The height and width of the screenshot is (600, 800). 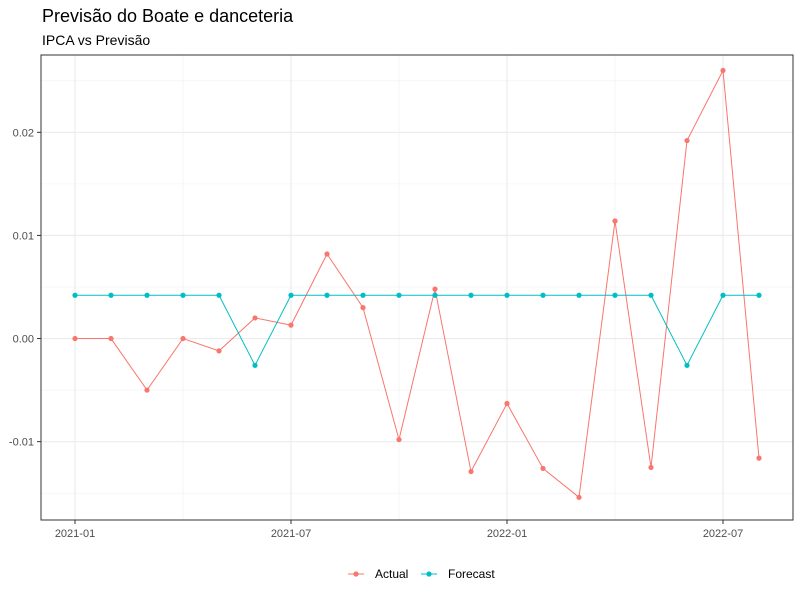 I want to click on series-line-forecast, so click(x=417, y=330).